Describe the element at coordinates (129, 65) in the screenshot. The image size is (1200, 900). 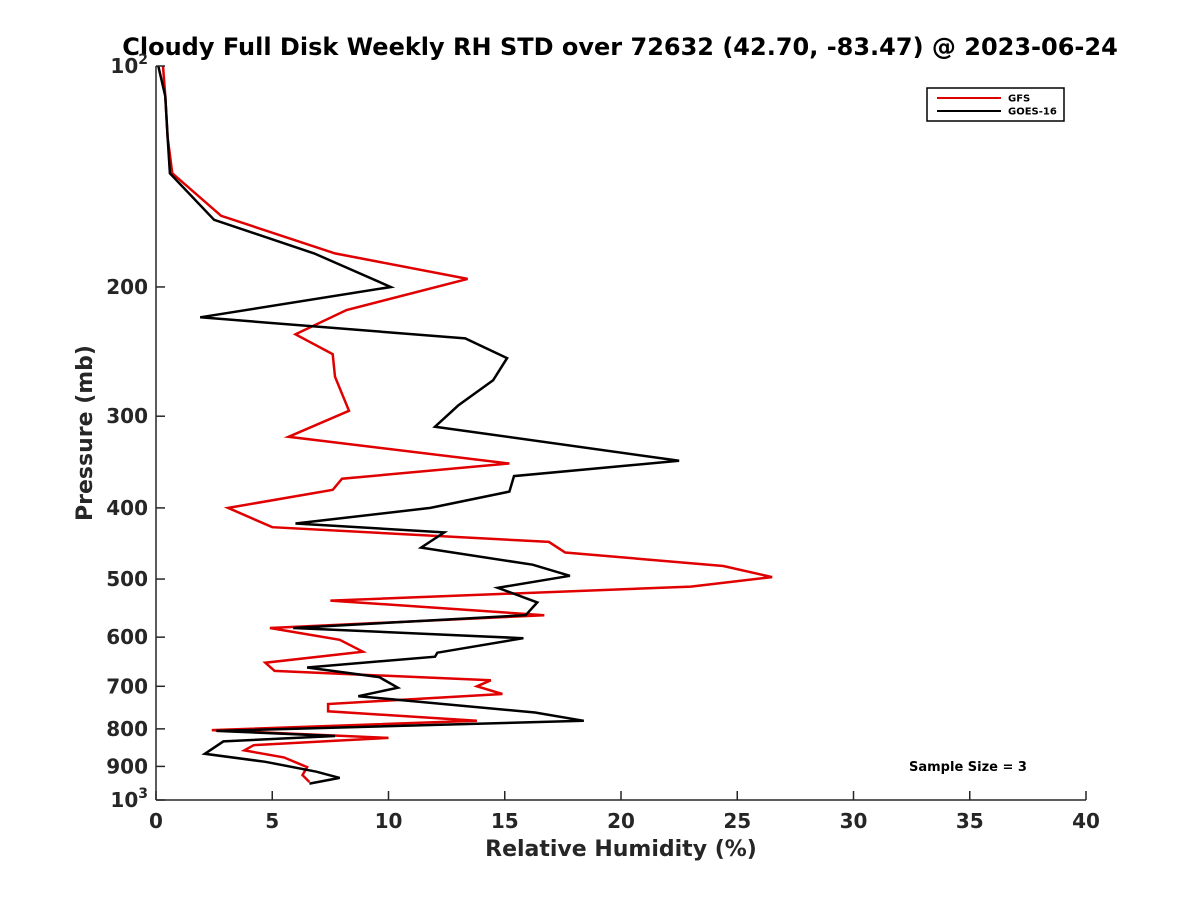
I see `y-tick-label: 10²` at that location.